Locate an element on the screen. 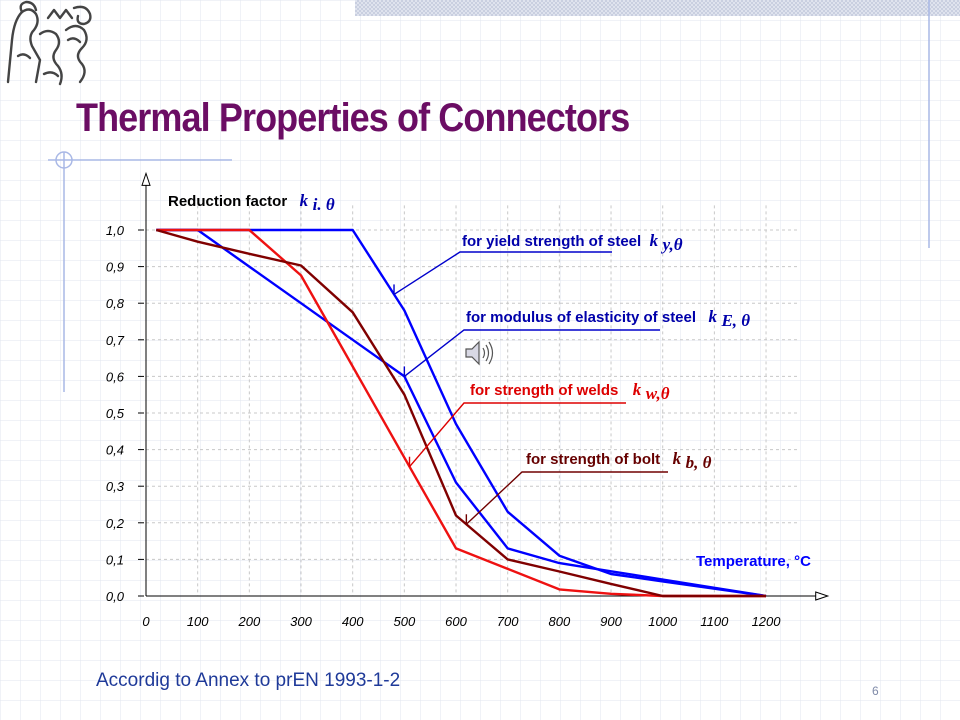 The height and width of the screenshot is (720, 960). legend-welds-subscript: w,θ is located at coordinates (658, 393).